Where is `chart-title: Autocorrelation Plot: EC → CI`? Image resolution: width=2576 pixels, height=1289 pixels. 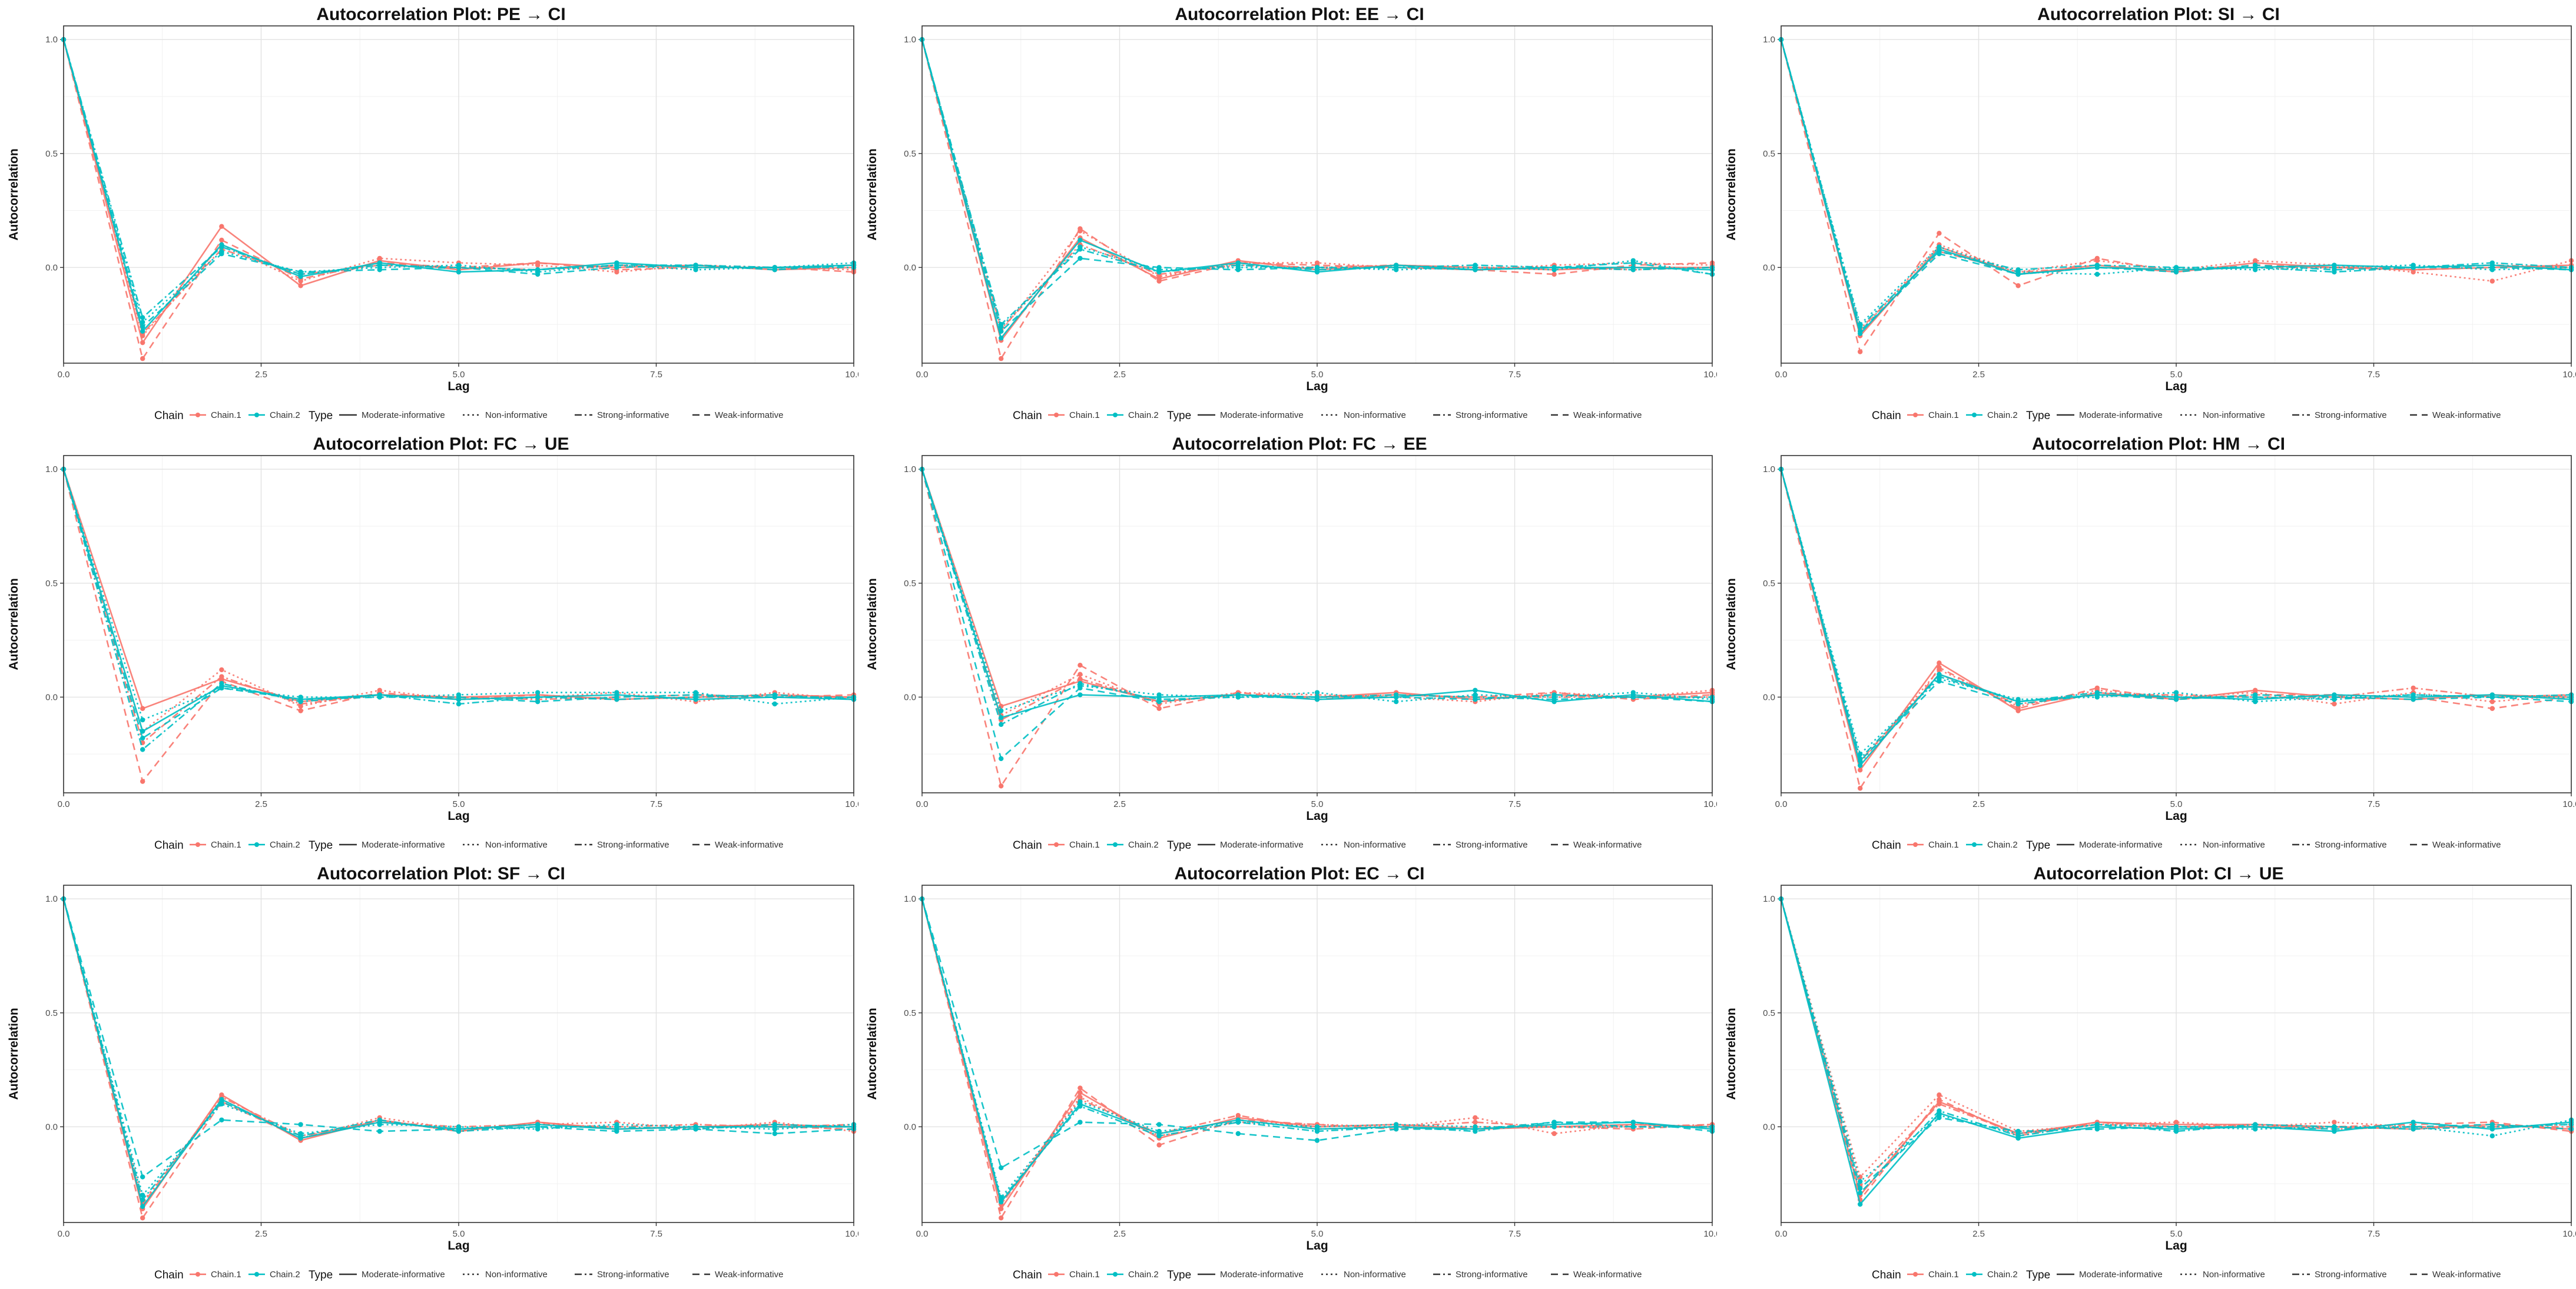 chart-title: Autocorrelation Plot: EC → CI is located at coordinates (1299, 874).